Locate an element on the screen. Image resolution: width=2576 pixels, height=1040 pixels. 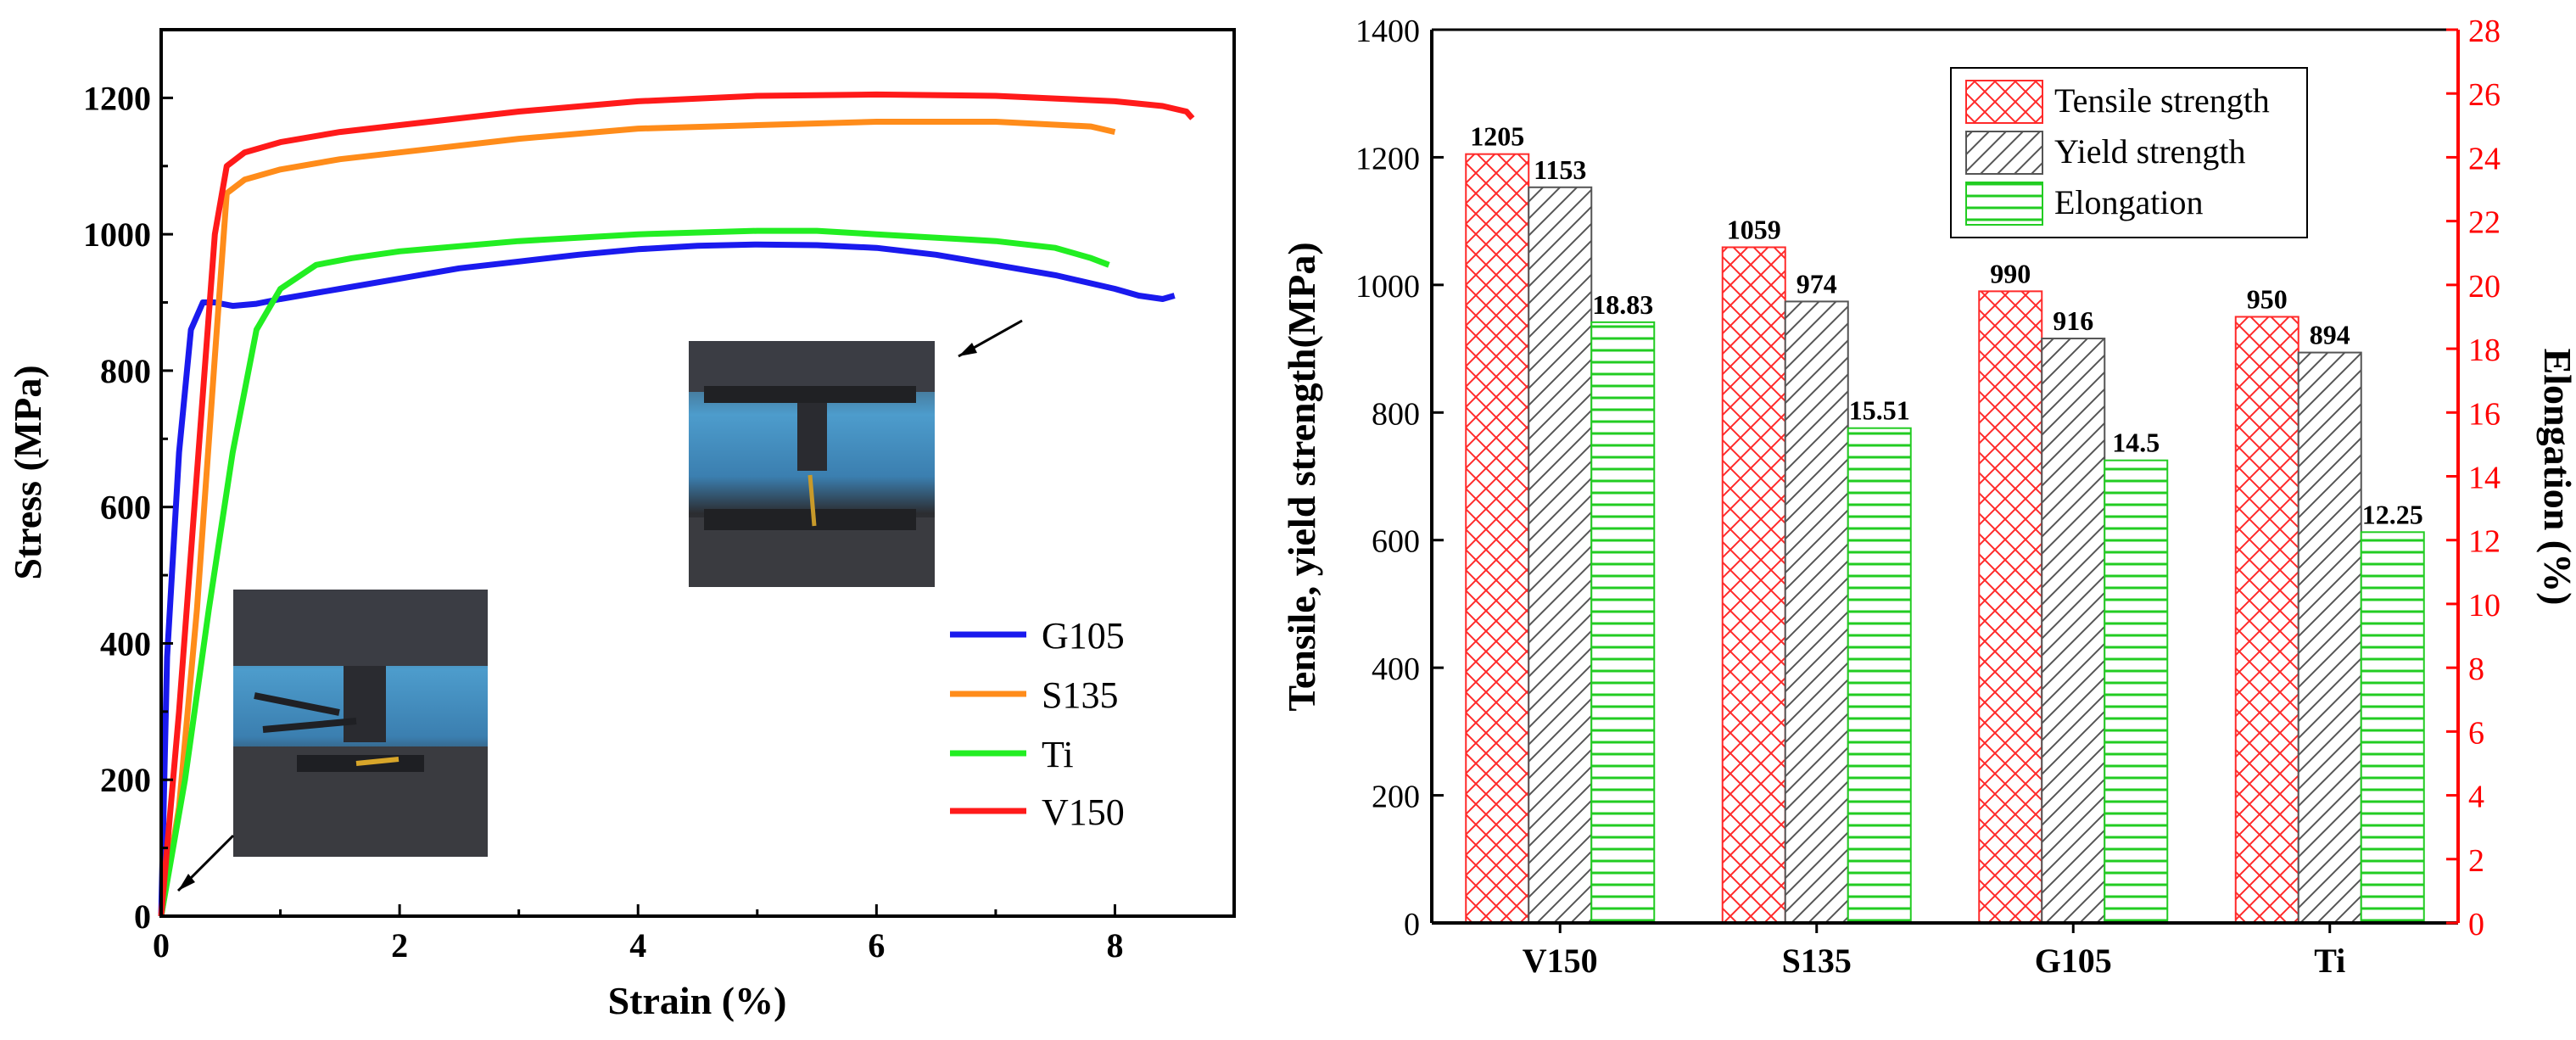
bar-value-label: 1059 is located at coordinates (1754, 229).